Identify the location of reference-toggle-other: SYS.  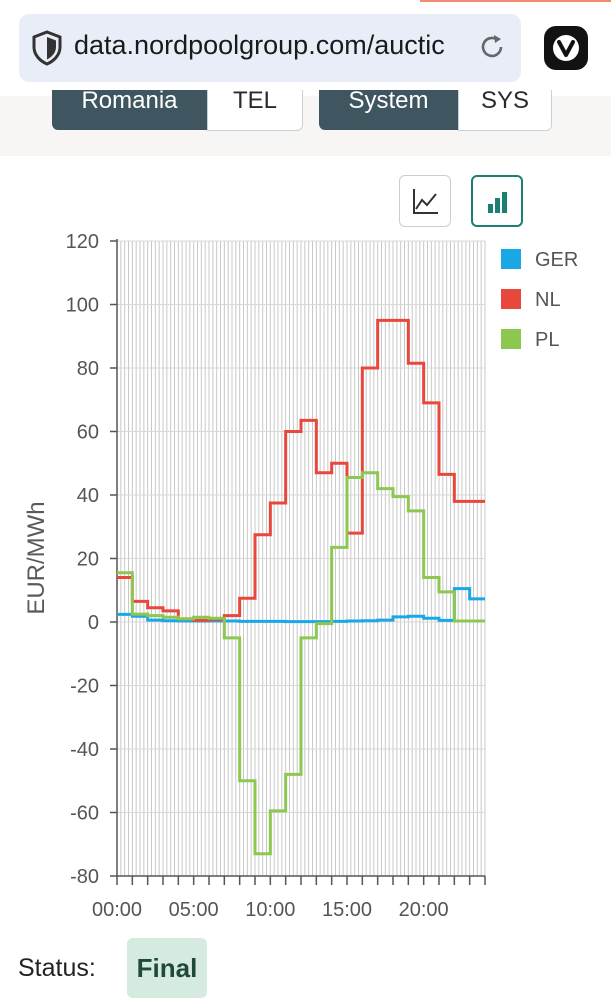
(505, 110).